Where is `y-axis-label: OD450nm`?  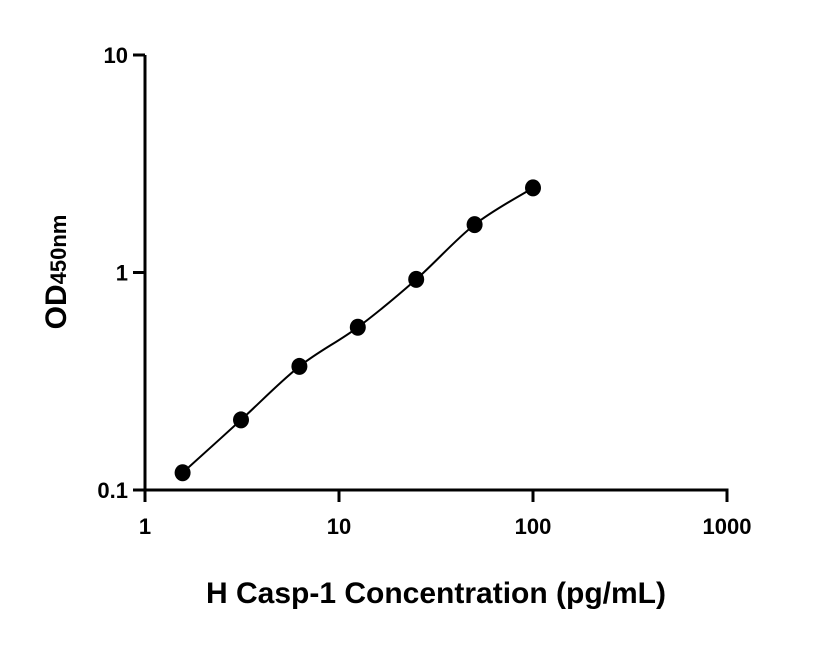 y-axis-label: OD450nm is located at coordinates (56, 272).